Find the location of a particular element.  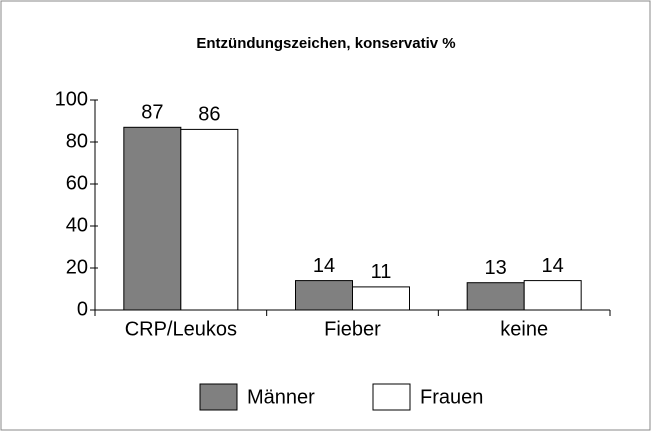

chart-title: Entzündungszeichen, konservativ % is located at coordinates (325, 43).